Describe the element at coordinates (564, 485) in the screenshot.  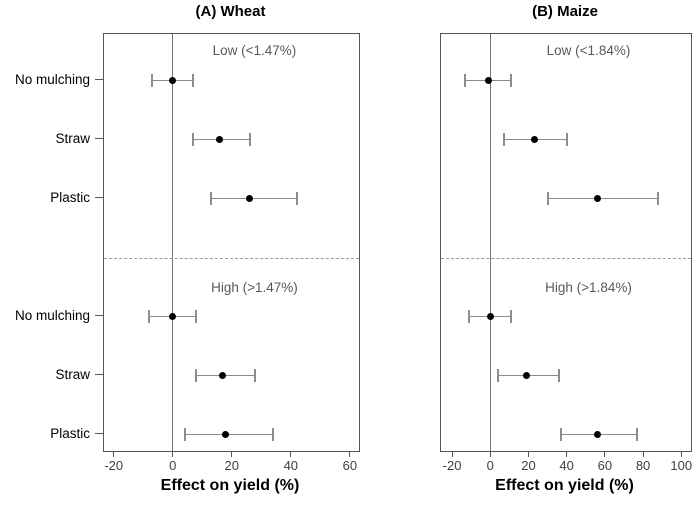
I see `x-axis-title-maize: Effect on yield (%)` at that location.